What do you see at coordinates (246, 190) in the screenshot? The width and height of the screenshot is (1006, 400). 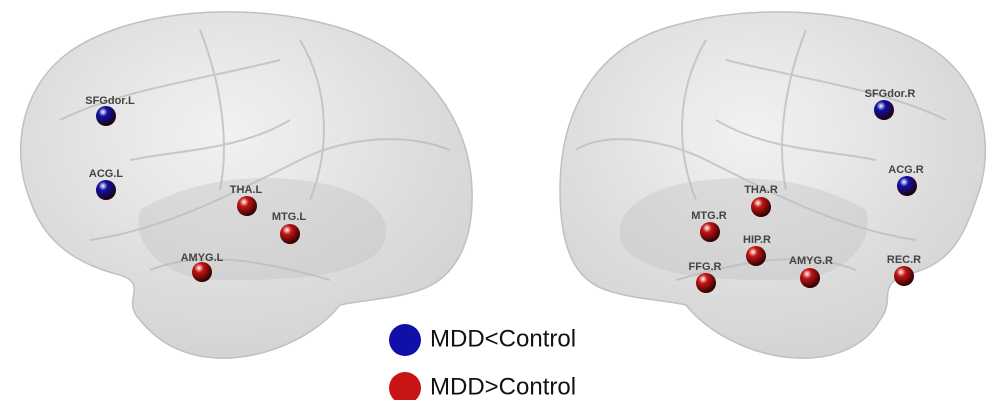 I see `node-label: THA.L` at bounding box center [246, 190].